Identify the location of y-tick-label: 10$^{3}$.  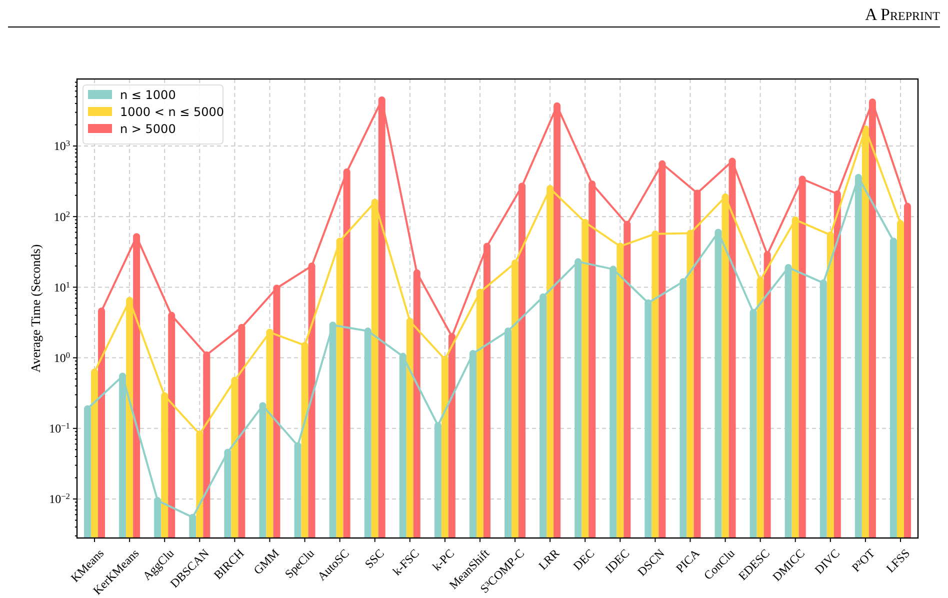
(62, 146).